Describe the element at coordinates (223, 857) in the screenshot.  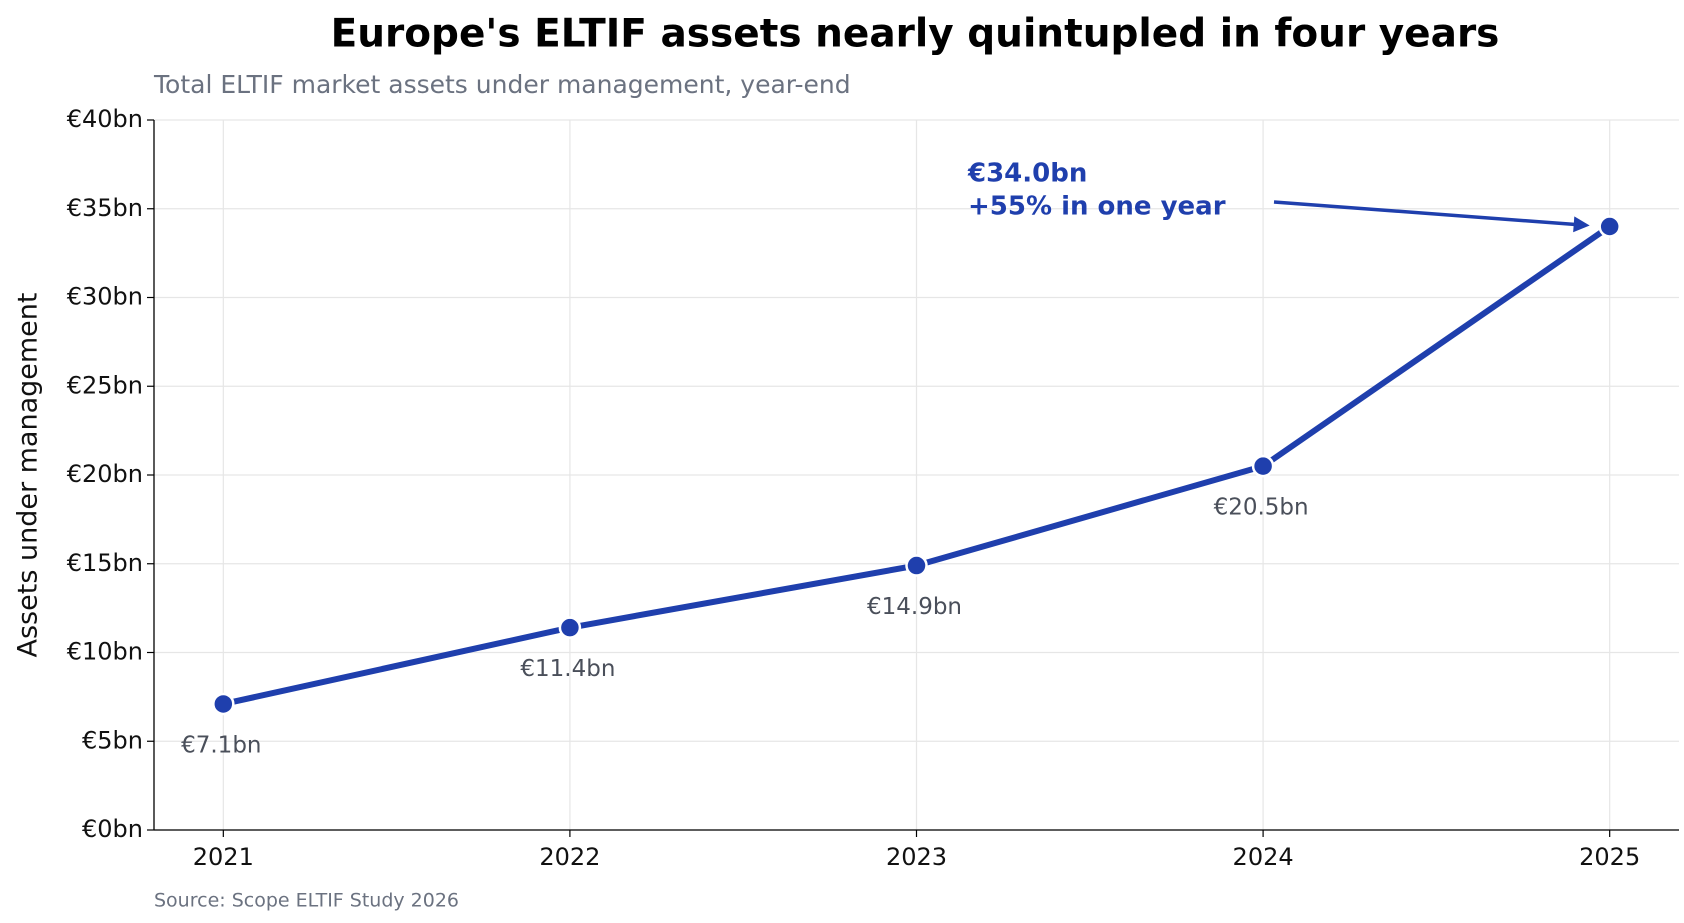
I see `x-tick-label: 2021` at that location.